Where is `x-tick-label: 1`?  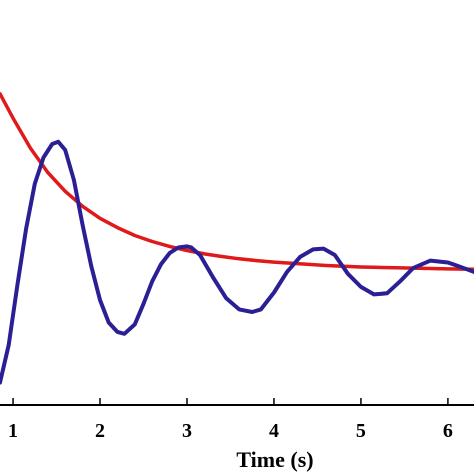
x-tick-label: 1 is located at coordinates (13, 431).